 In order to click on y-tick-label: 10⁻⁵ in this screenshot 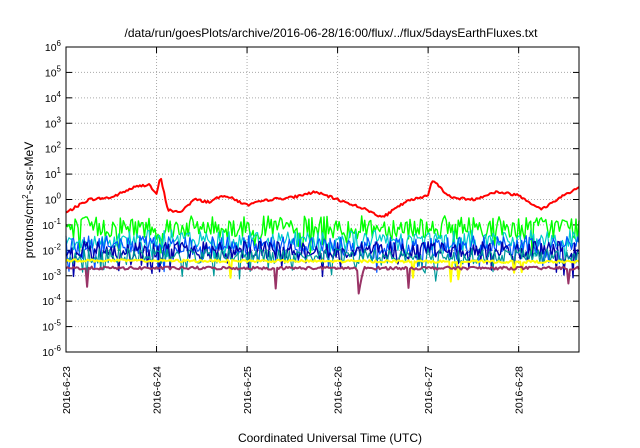, I will do `click(51, 326)`.